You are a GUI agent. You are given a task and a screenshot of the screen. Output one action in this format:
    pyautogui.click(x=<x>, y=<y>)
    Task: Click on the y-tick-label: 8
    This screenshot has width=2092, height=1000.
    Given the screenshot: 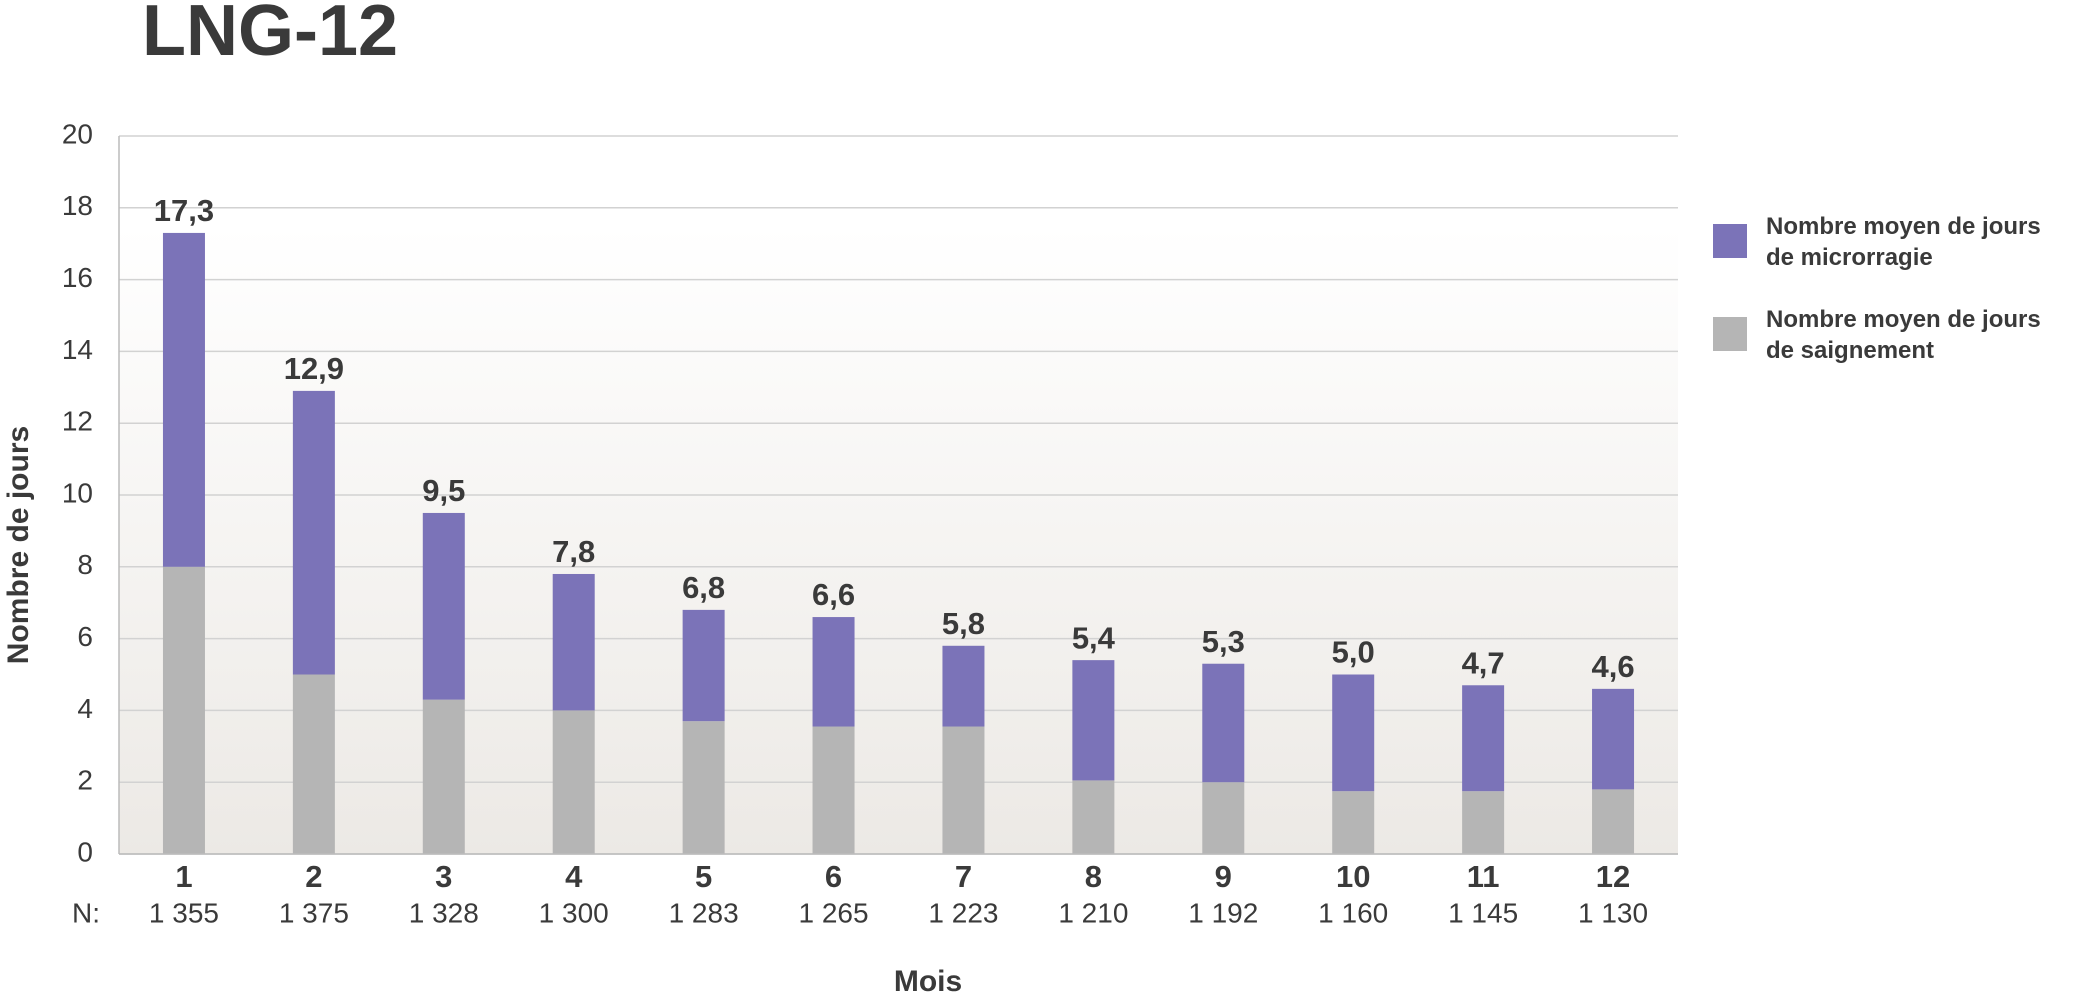 What is the action you would take?
    pyautogui.click(x=85, y=564)
    